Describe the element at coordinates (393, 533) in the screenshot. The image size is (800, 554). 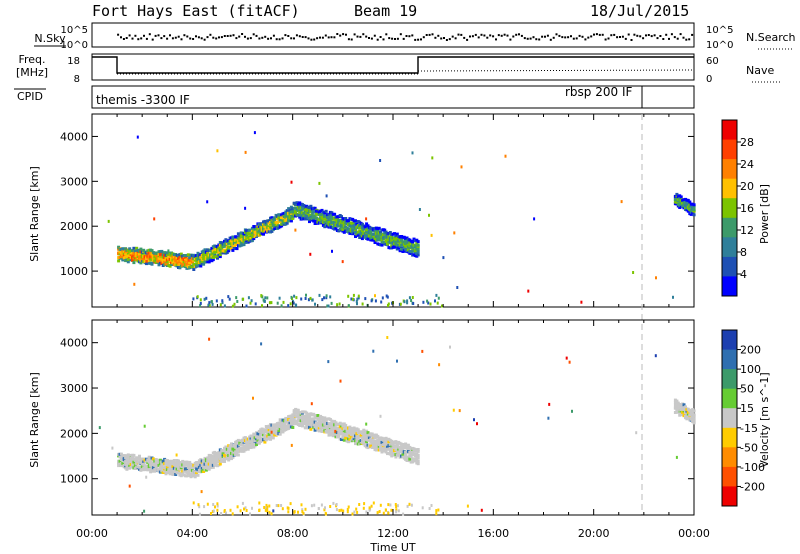
I see `velocity-x-ticks: 00:00 04:00 08:00 12:00 16:00 20:00 00:00` at that location.